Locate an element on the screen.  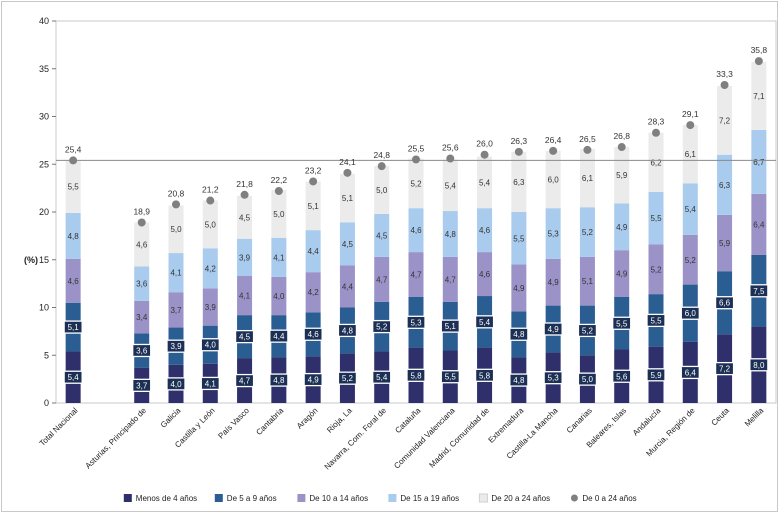
category-label: Cantabria is located at coordinates (269, 421).